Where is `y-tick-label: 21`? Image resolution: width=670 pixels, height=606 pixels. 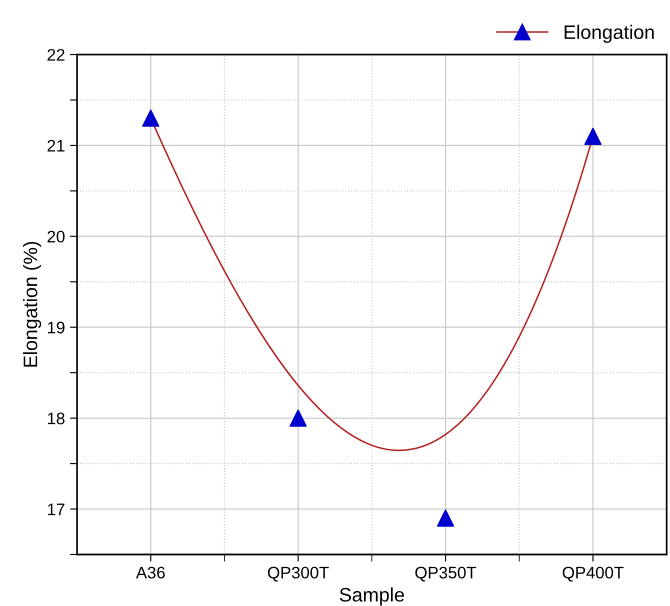 y-tick-label: 21 is located at coordinates (56, 146).